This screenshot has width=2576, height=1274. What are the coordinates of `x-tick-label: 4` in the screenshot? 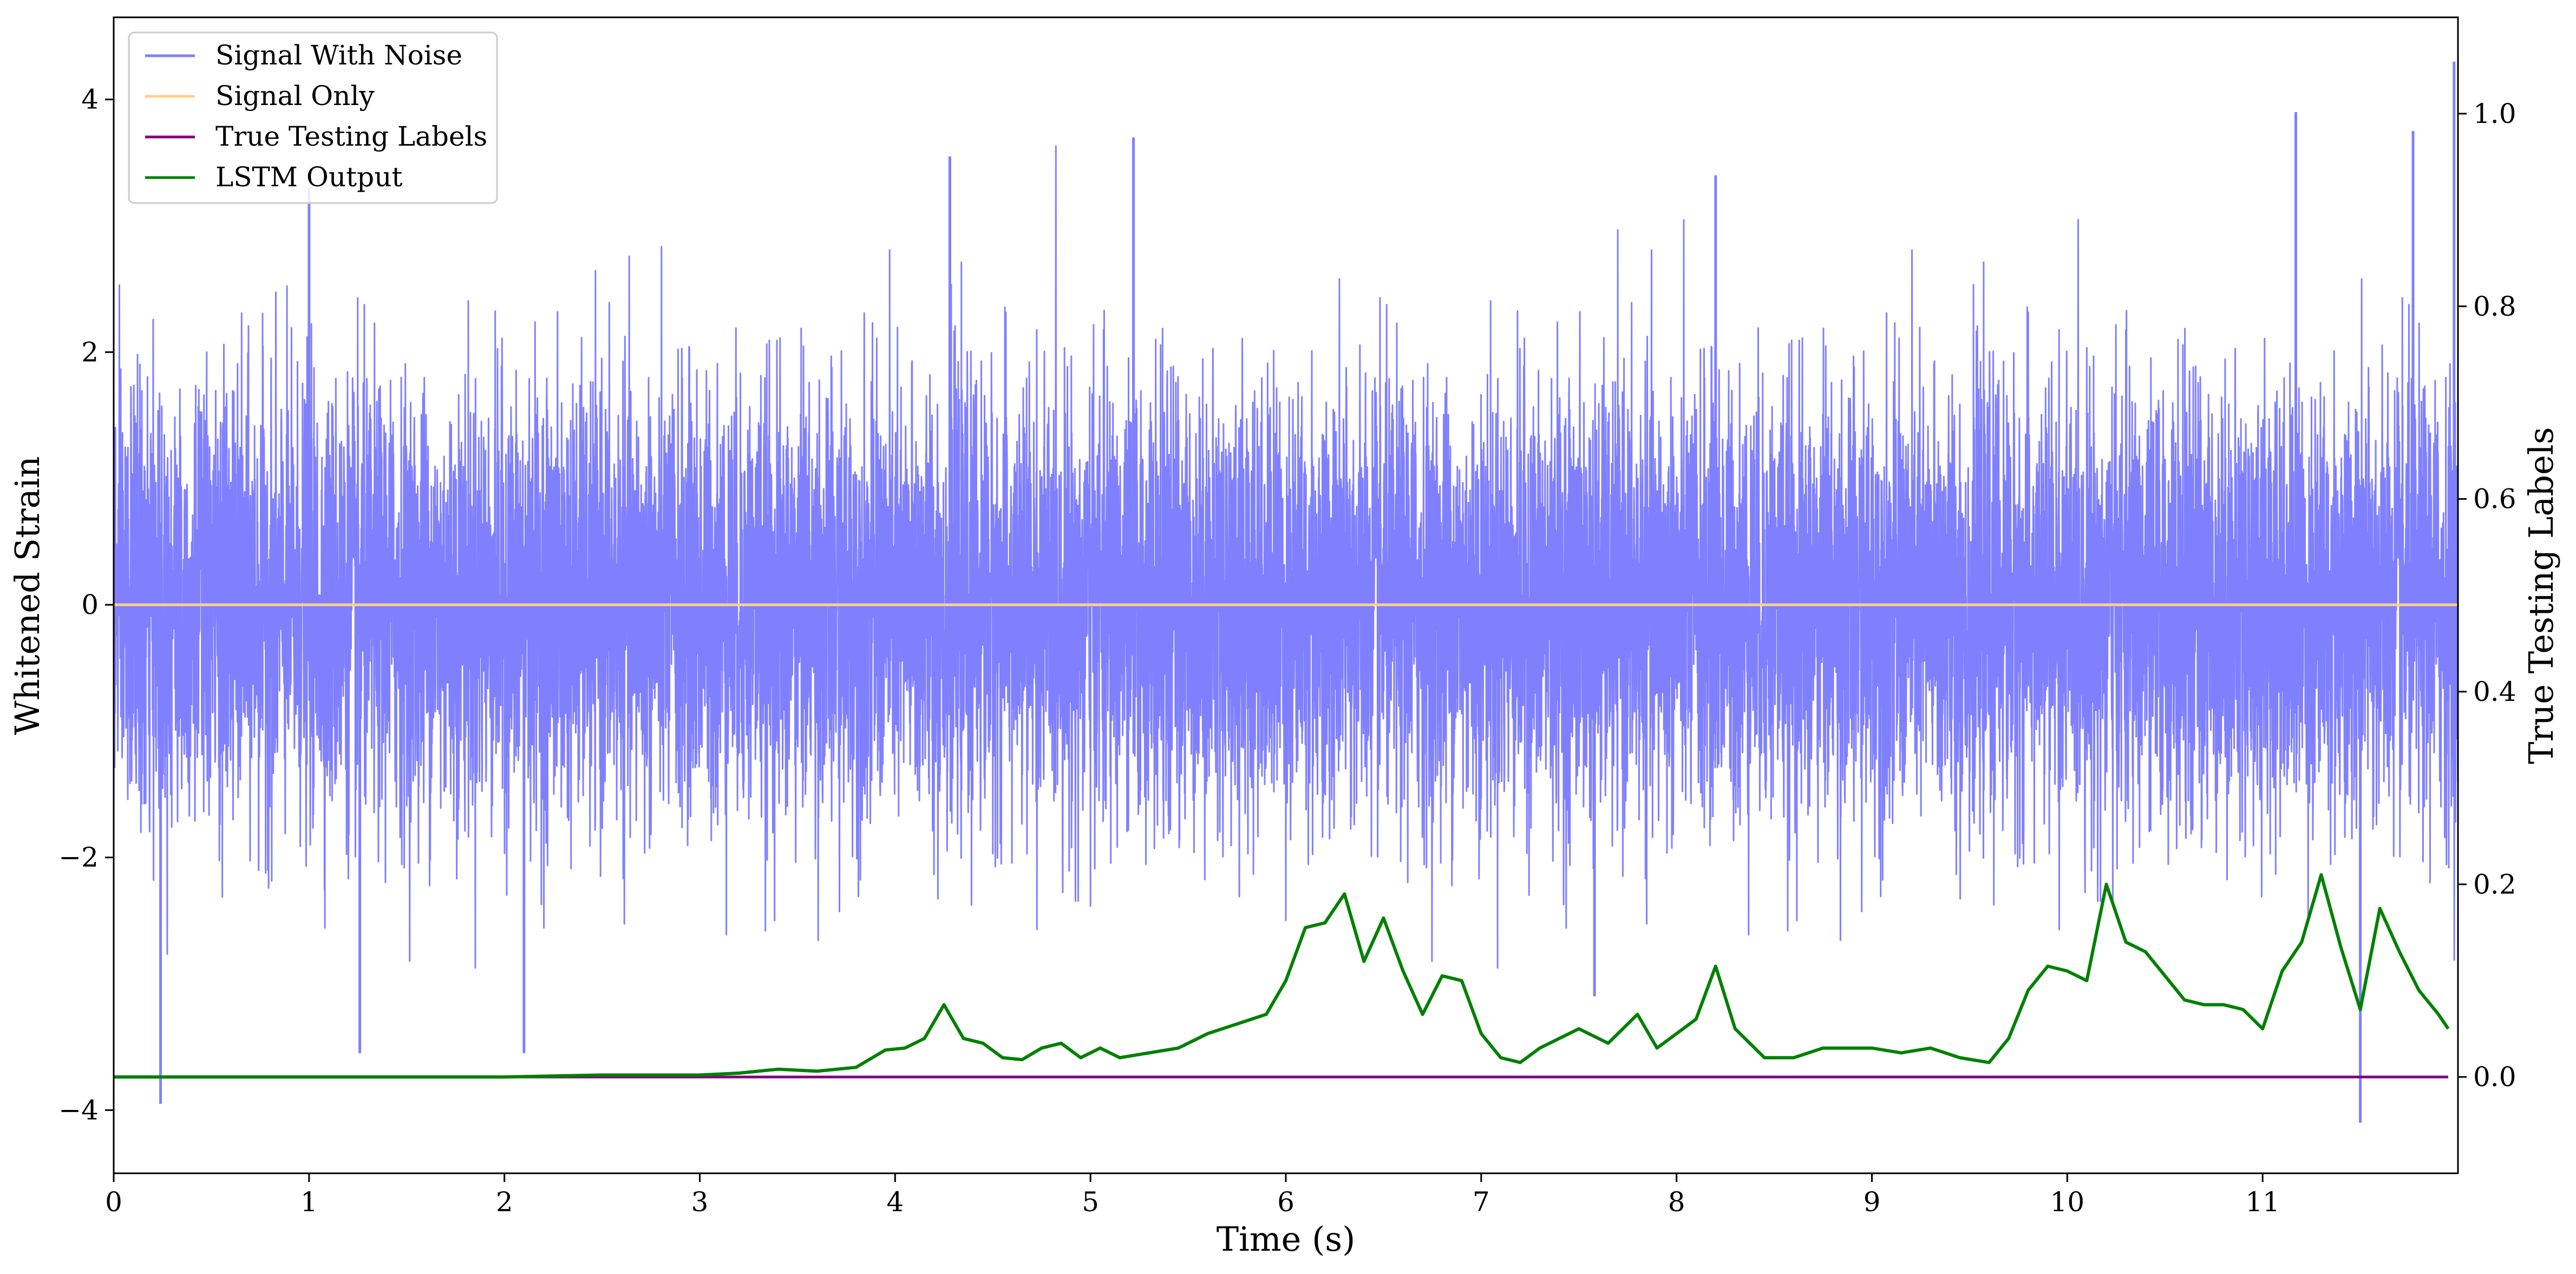 It's located at (895, 1202).